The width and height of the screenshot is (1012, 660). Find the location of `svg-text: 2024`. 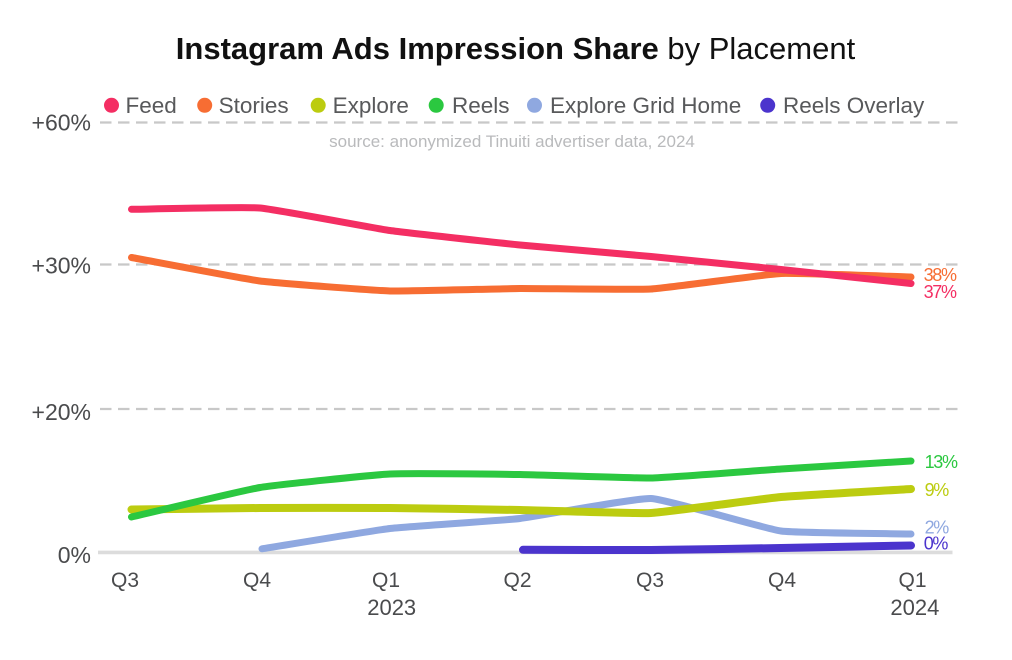

svg-text: 2024 is located at coordinates (914, 607).